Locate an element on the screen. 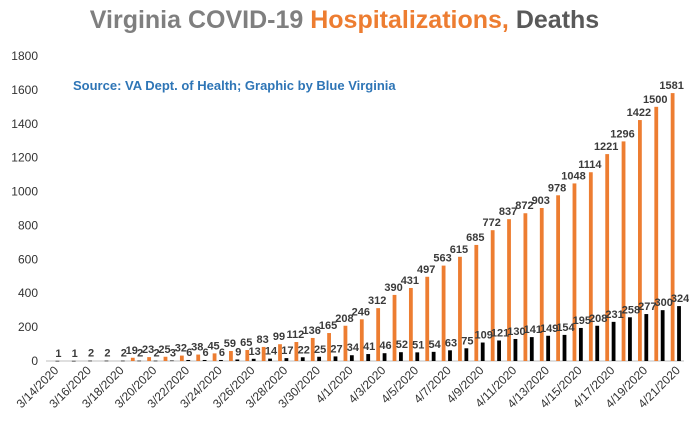 This screenshot has height=434, width=689. data-label-hospitalizations: 390 is located at coordinates (393, 288).